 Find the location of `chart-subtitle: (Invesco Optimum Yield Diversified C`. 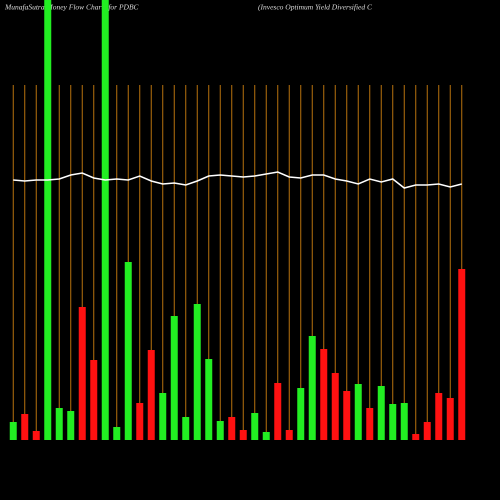

chart-subtitle: (Invesco Optimum Yield Diversified C is located at coordinates (315, 7).